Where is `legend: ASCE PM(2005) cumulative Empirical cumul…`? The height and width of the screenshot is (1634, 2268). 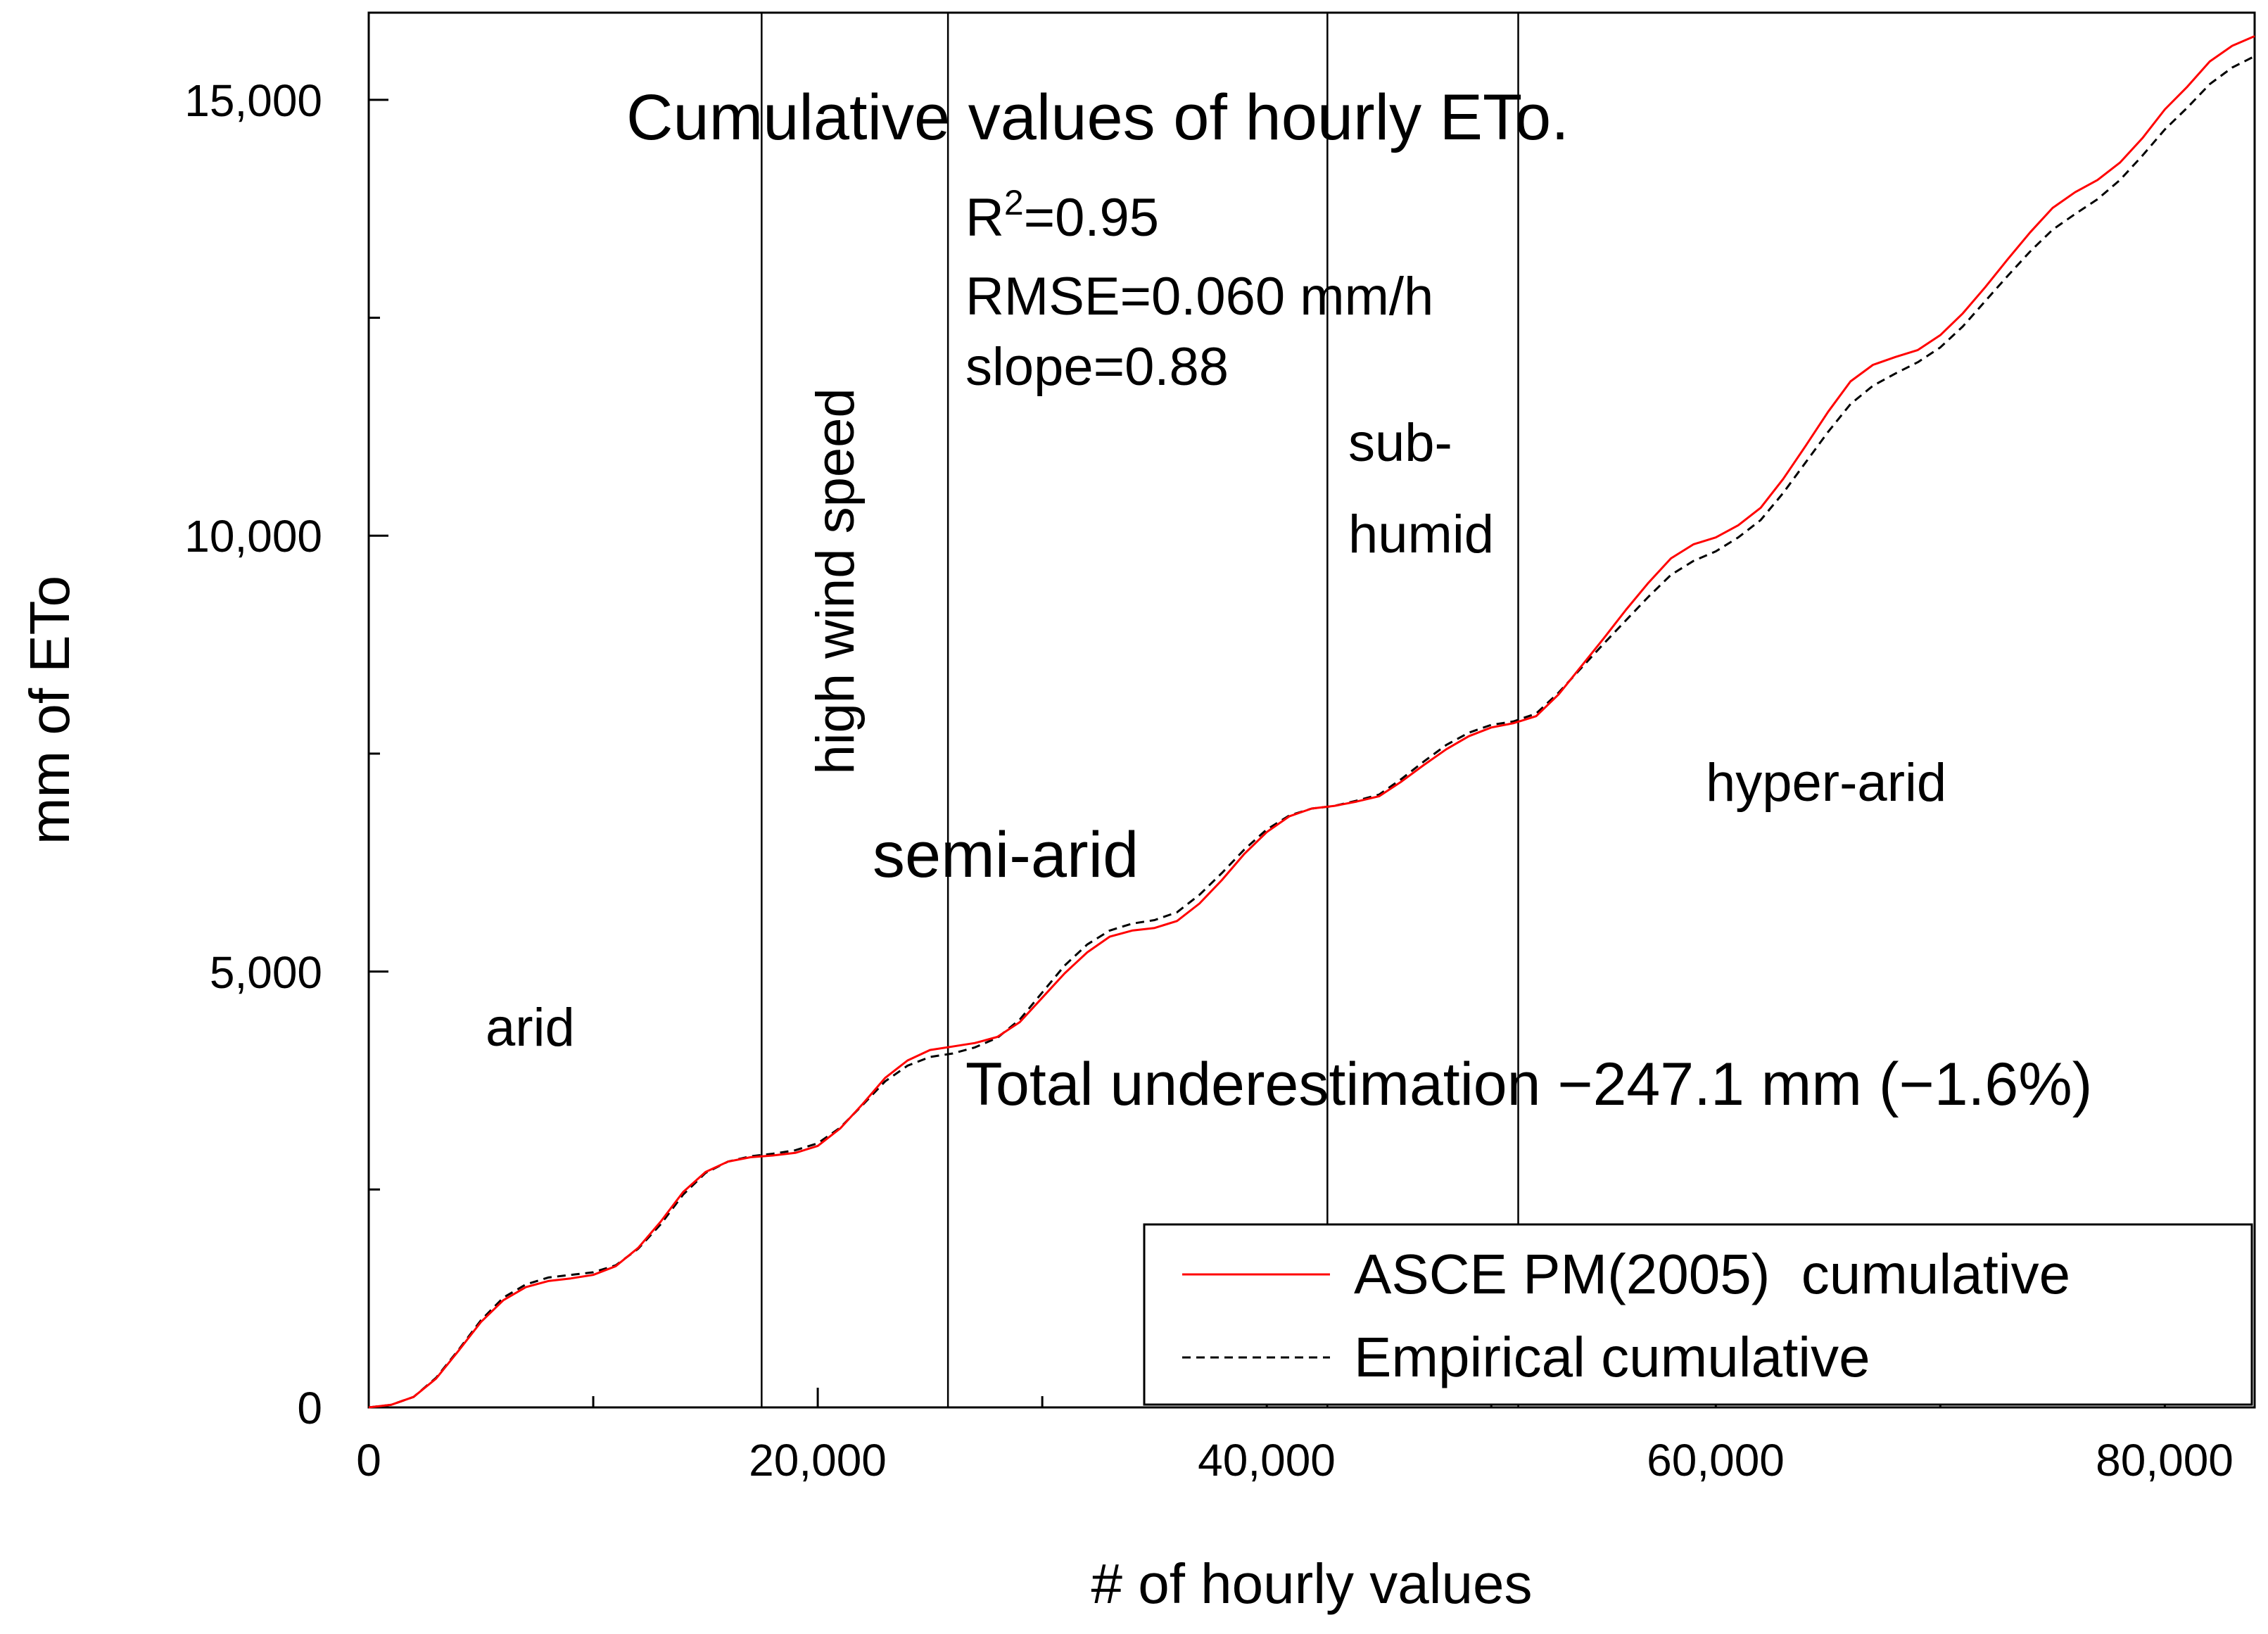
legend: ASCE PM(2005) cumulative Empirical cumul… is located at coordinates (1698, 1314).